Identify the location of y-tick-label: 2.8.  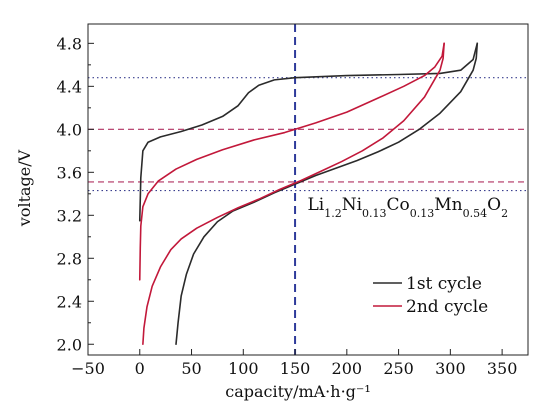
(69, 258).